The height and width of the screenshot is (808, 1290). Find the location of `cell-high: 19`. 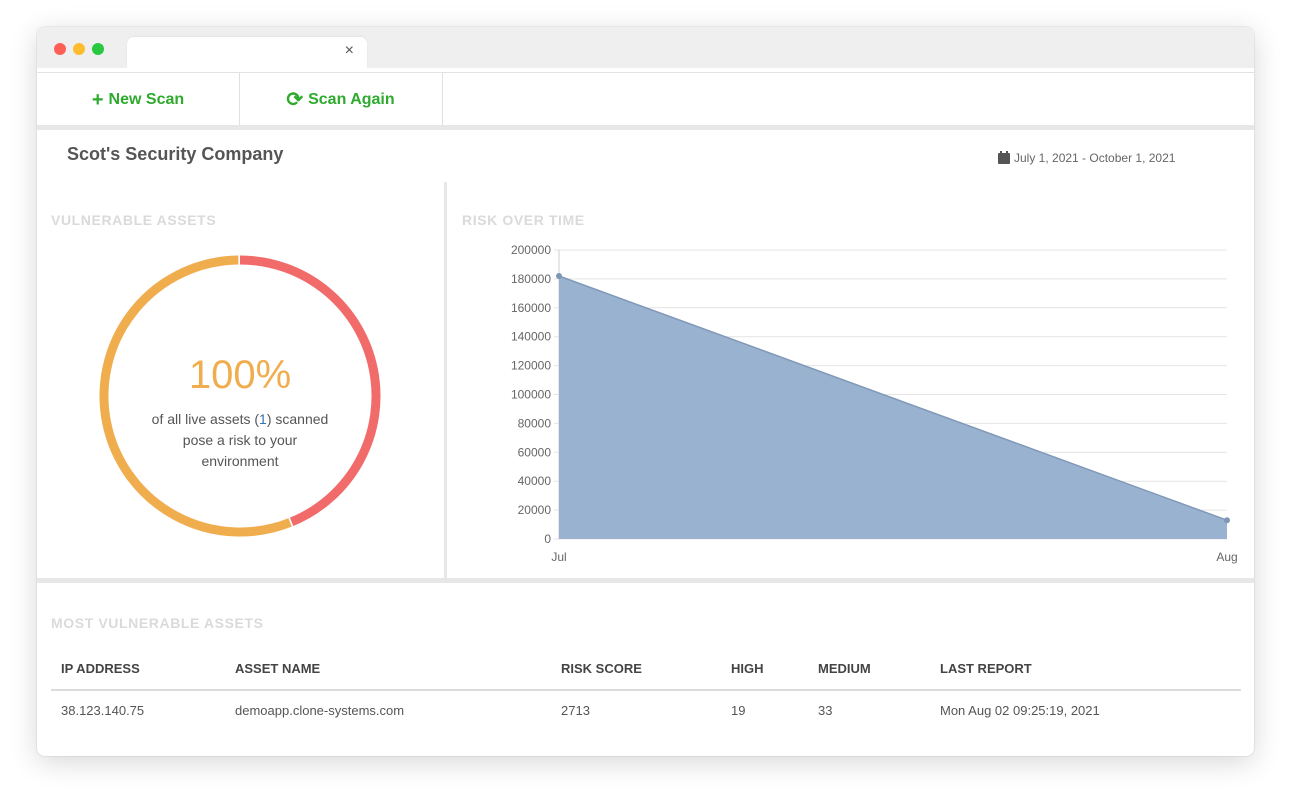

cell-high: 19 is located at coordinates (738, 710).